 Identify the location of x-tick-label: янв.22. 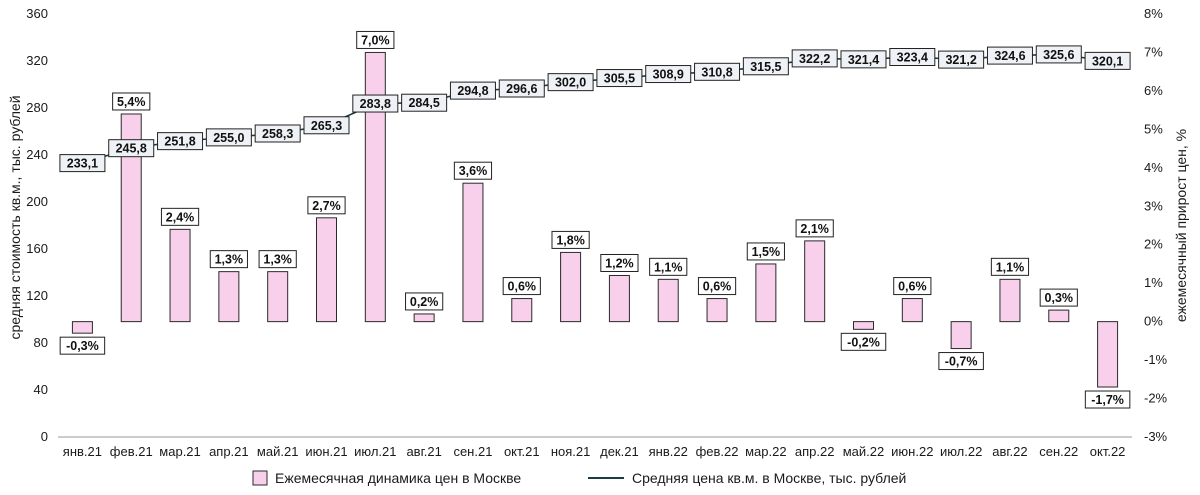
(668, 451).